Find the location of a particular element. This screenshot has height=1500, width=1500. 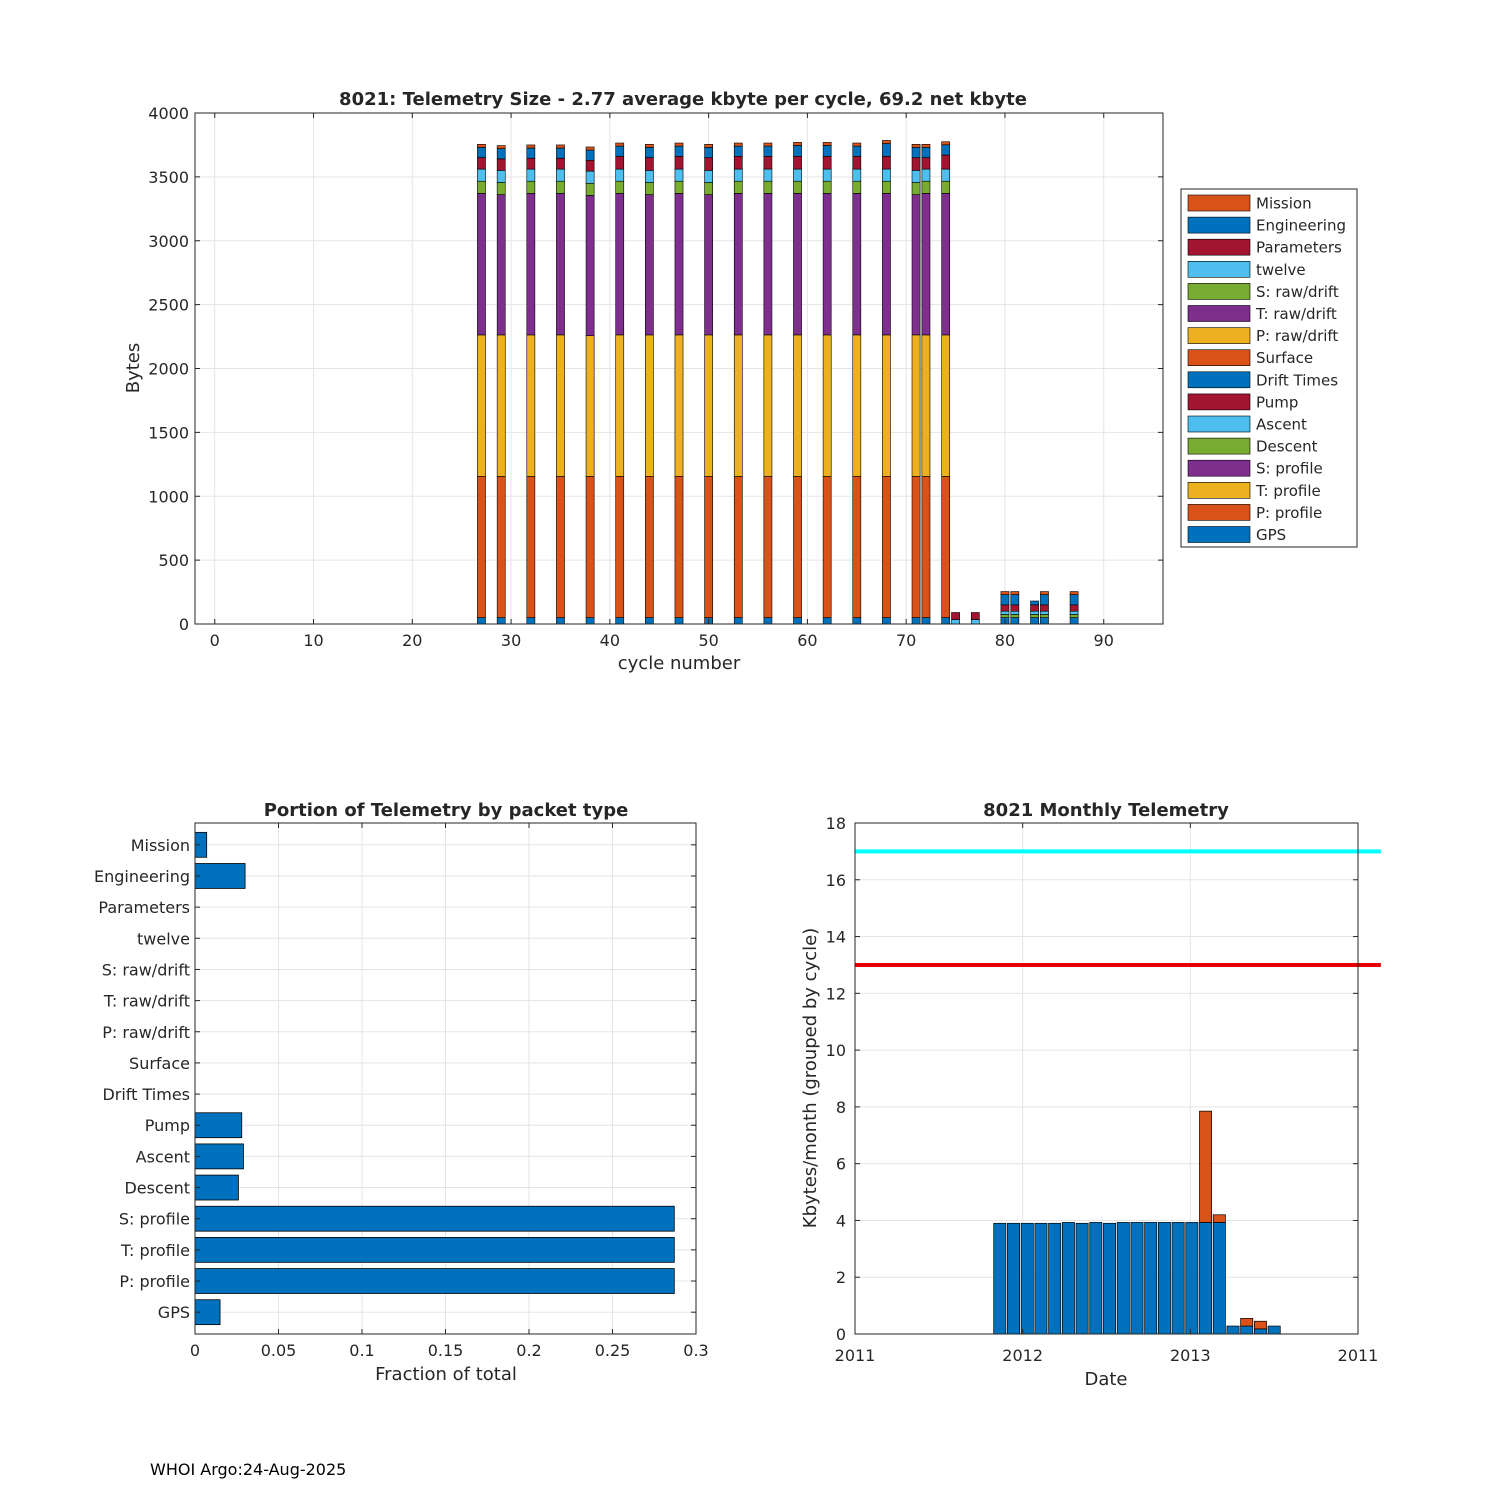

y-tick-label-s-profile: S: profile is located at coordinates (154, 1219).